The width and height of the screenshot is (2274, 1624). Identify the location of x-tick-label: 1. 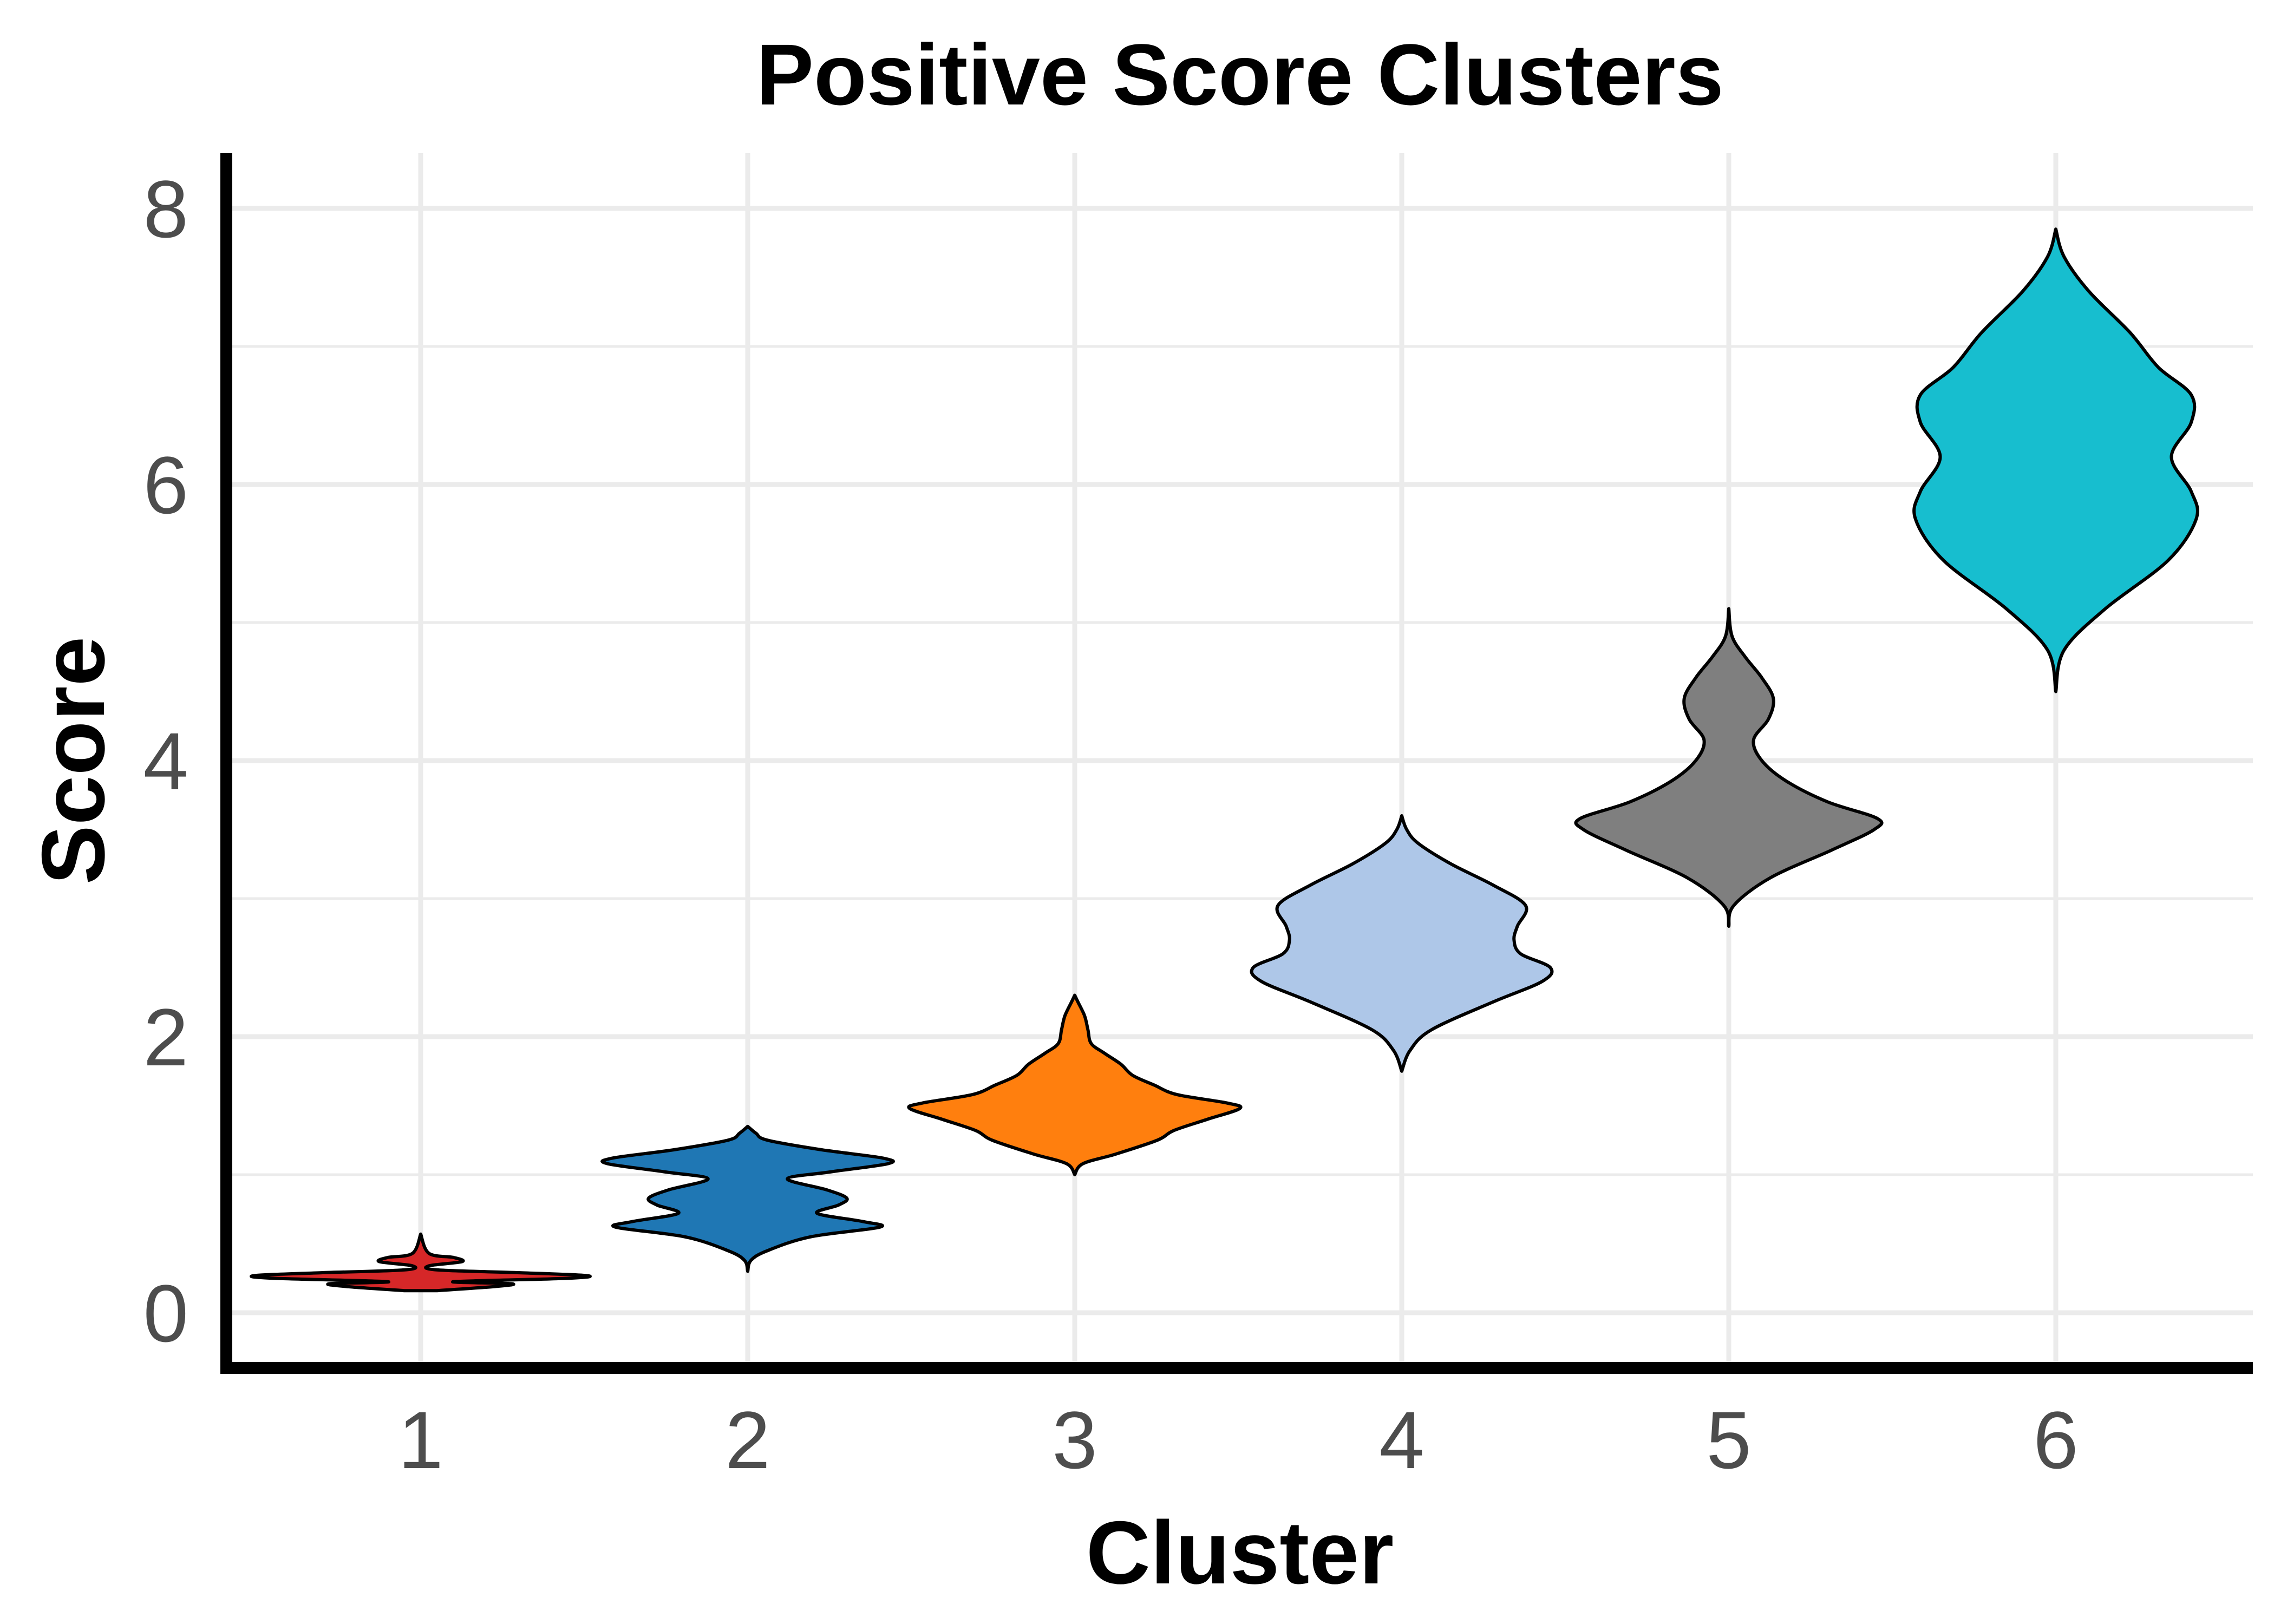
(421, 1439).